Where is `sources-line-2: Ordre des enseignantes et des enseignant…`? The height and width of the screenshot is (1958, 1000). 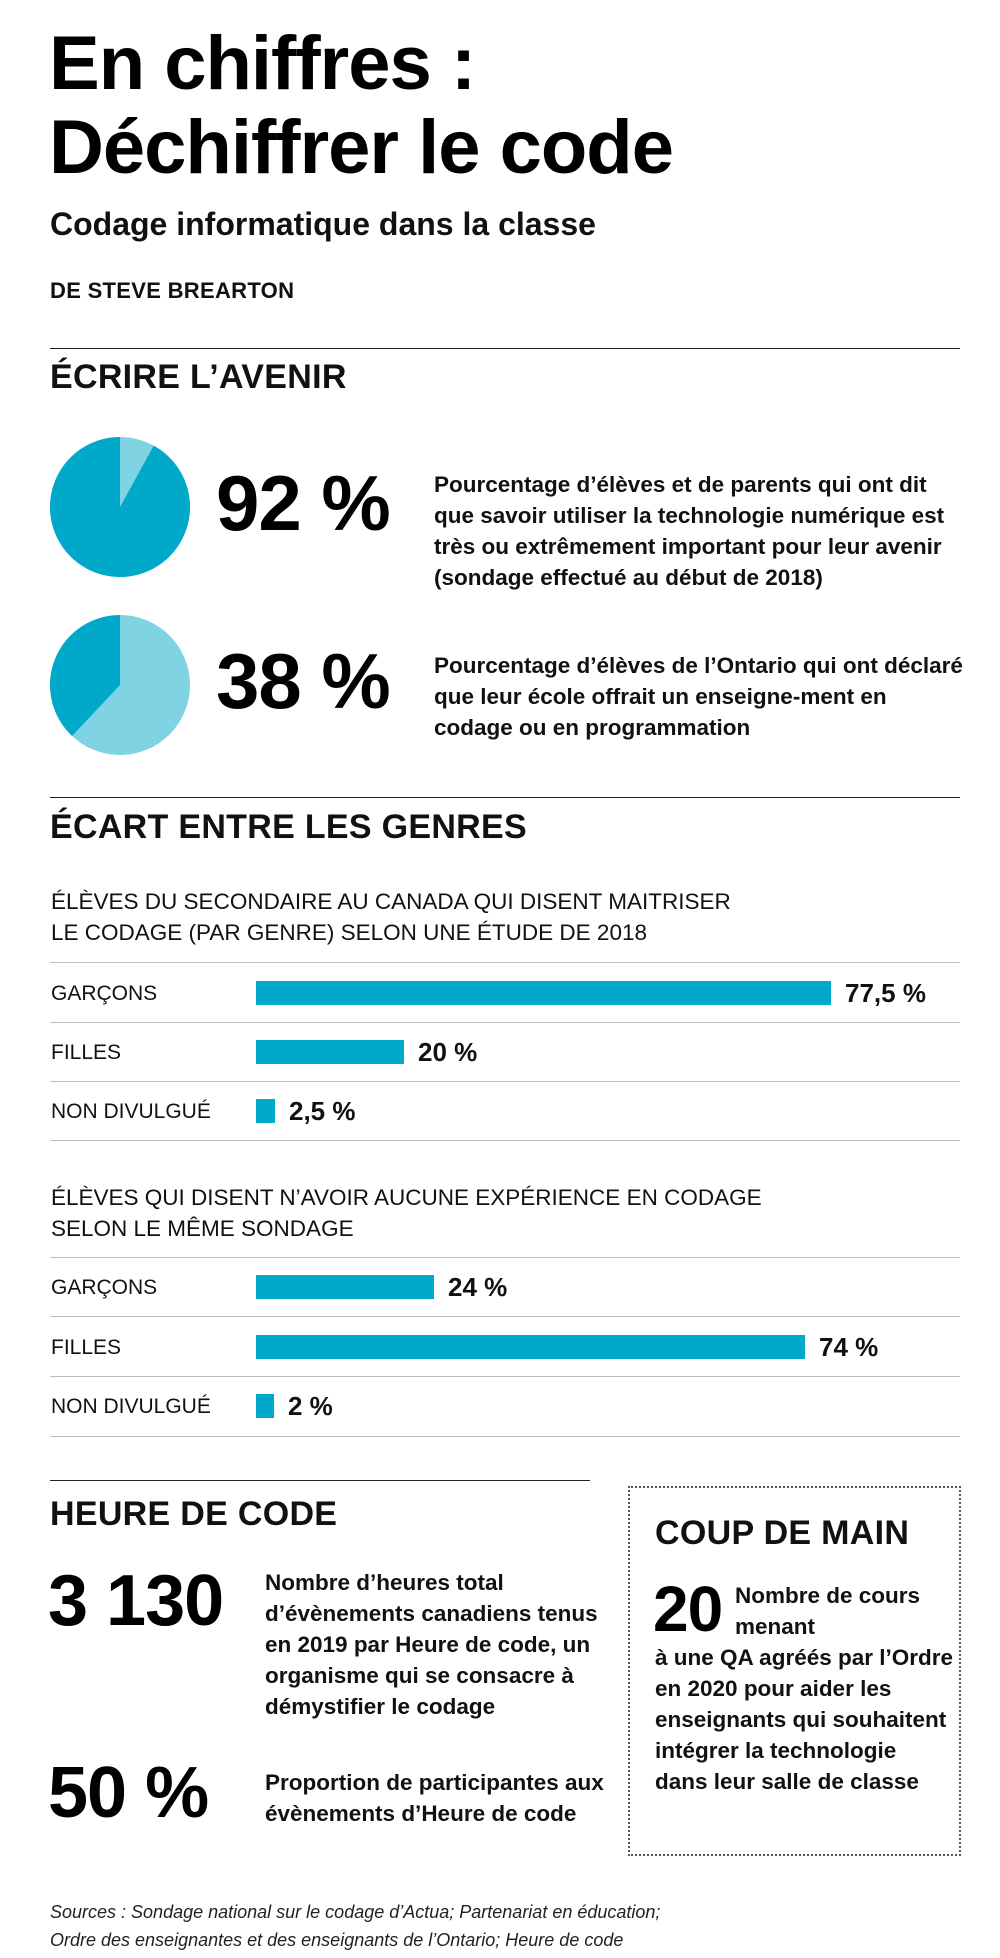
sources-line-2: Ordre des enseignantes et des enseignant… is located at coordinates (337, 1940).